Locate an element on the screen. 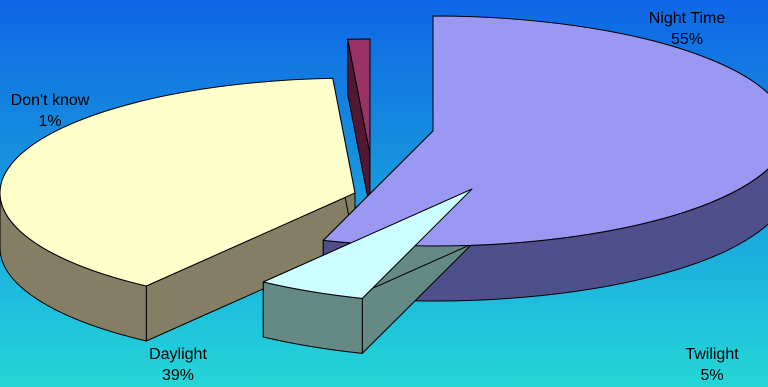 The height and width of the screenshot is (387, 768). slice-twilight is located at coordinates (367, 243).